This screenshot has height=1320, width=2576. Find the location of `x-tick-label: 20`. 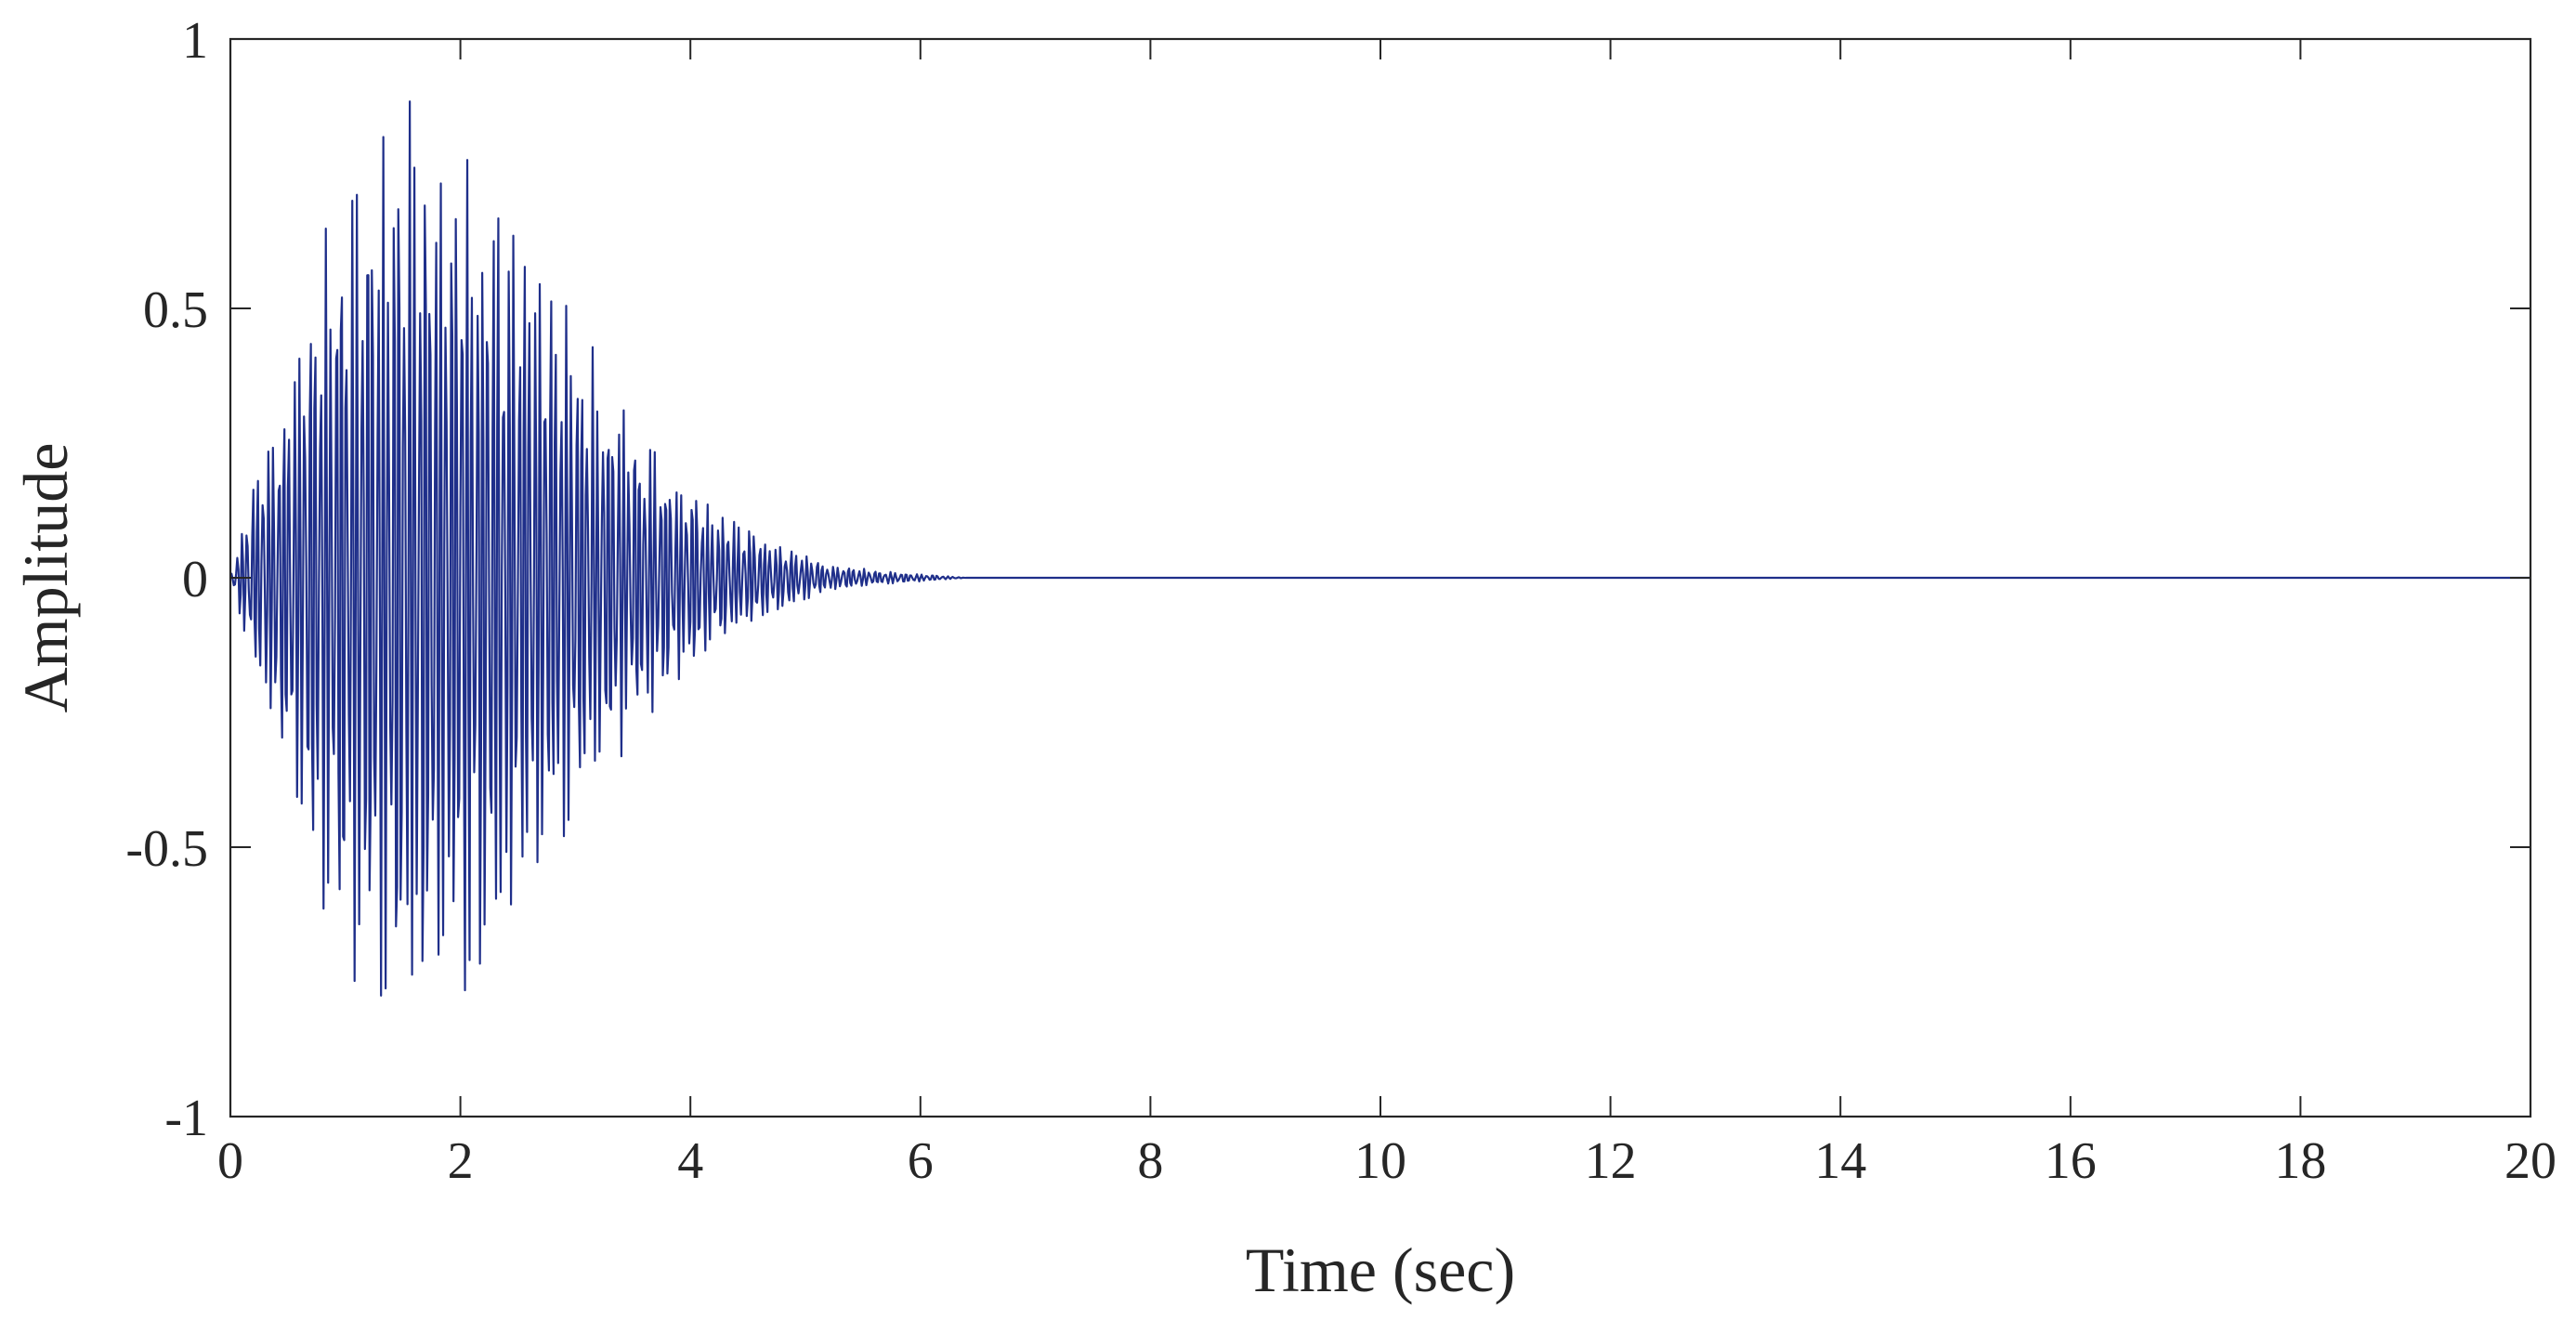

x-tick-label: 20 is located at coordinates (2530, 1161).